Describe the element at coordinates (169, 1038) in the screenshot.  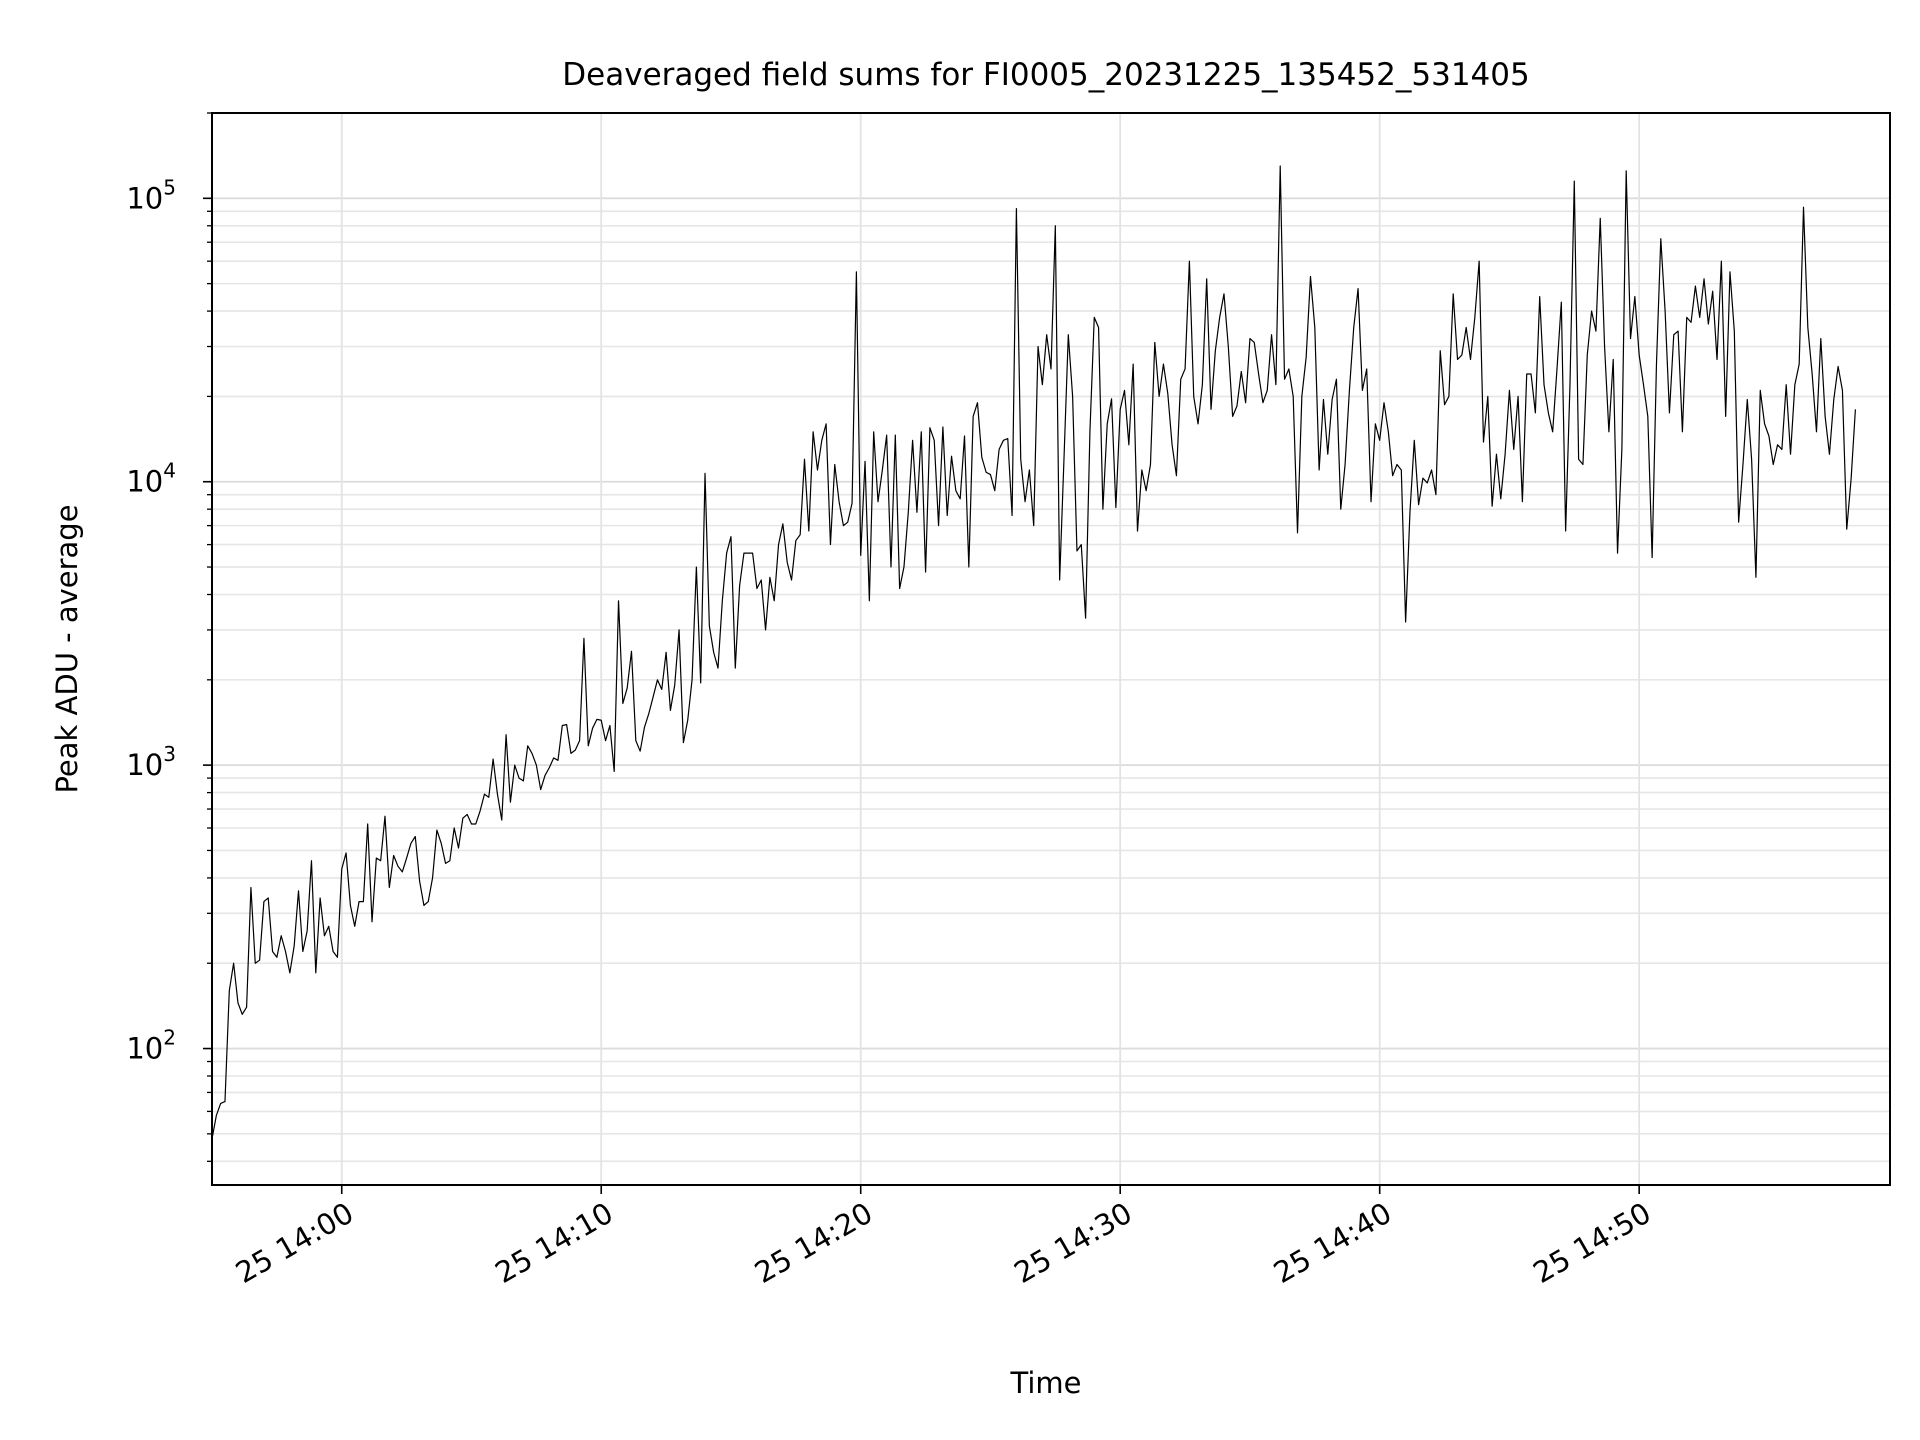
I see `y-tick-label-exponent: 2` at that location.